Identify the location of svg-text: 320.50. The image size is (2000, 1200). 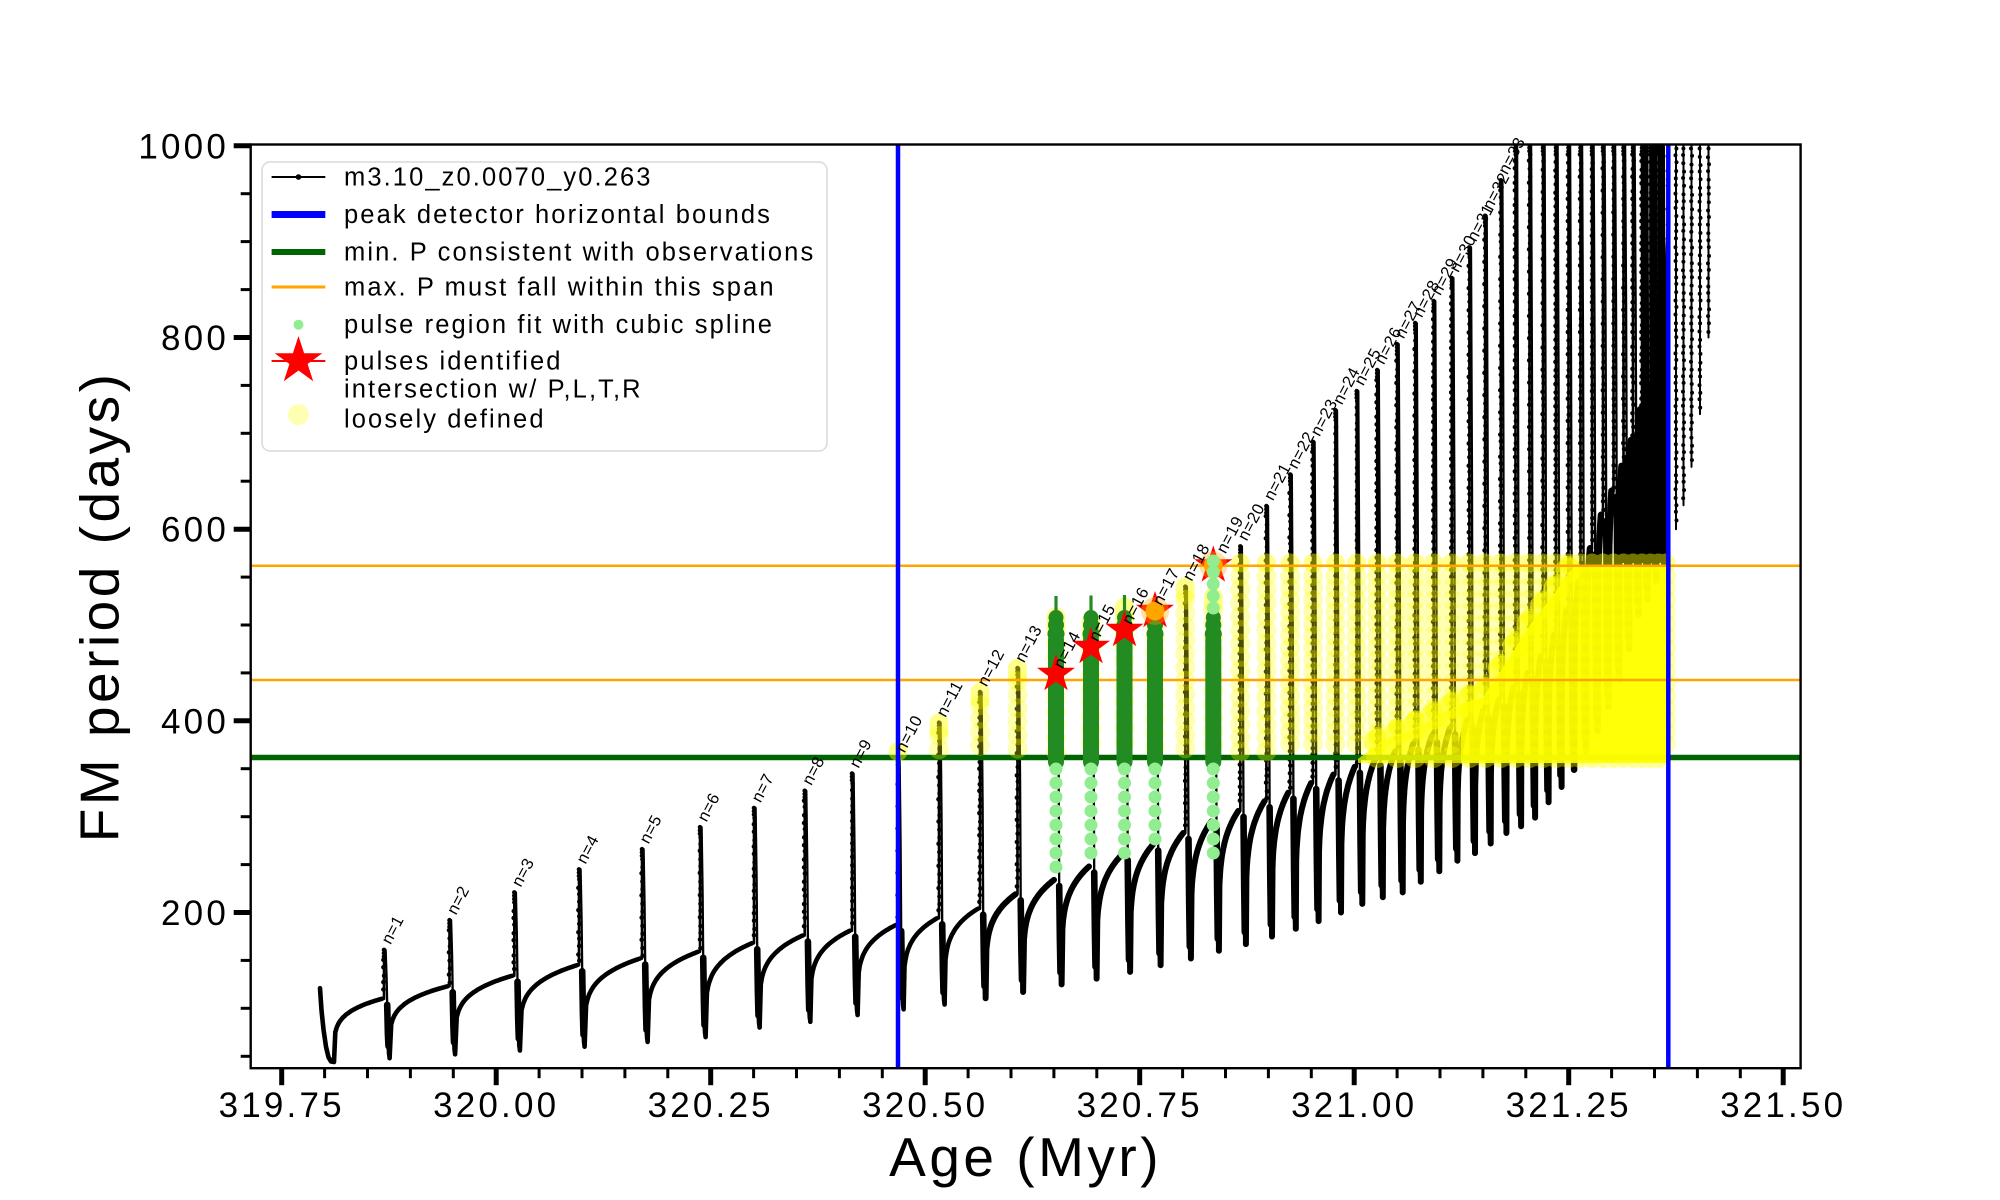
(925, 1105).